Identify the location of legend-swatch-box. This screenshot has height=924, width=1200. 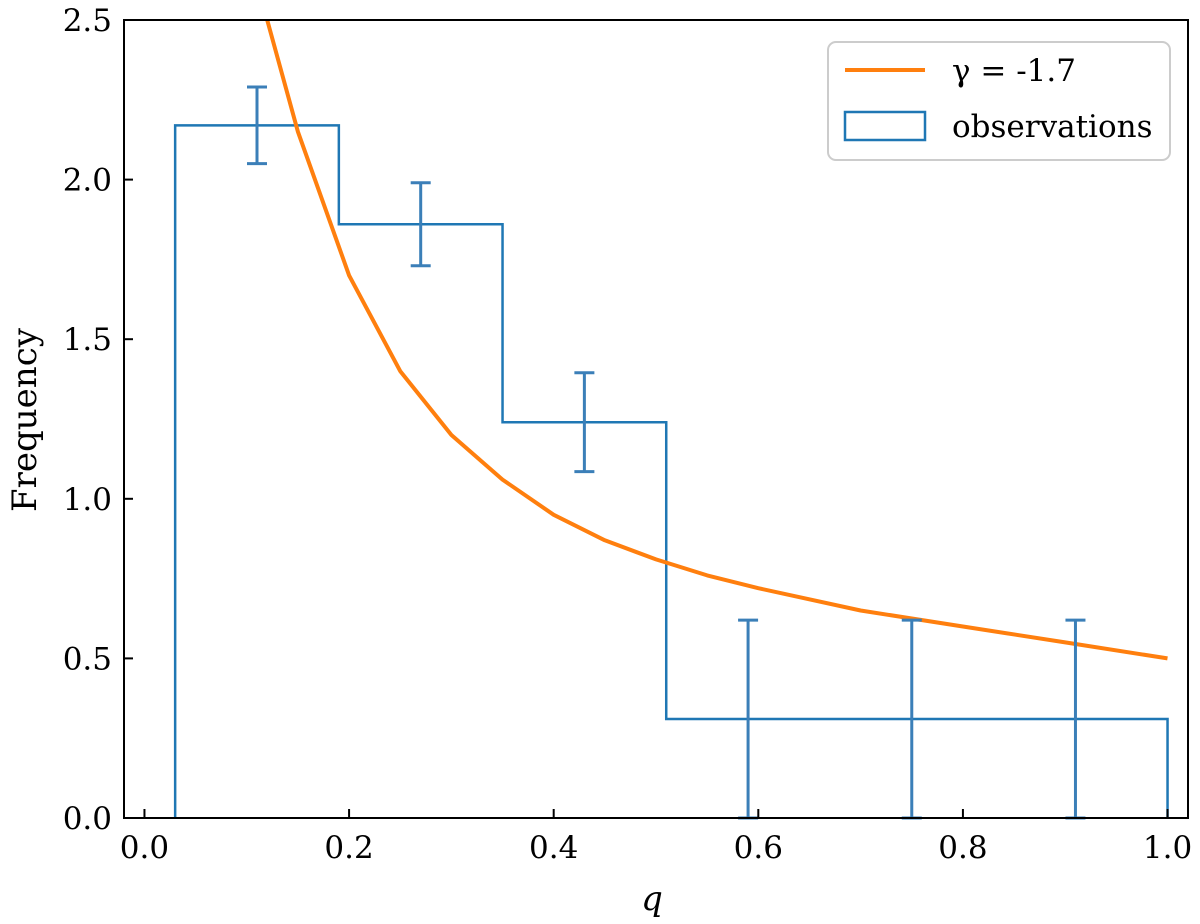
(885, 126).